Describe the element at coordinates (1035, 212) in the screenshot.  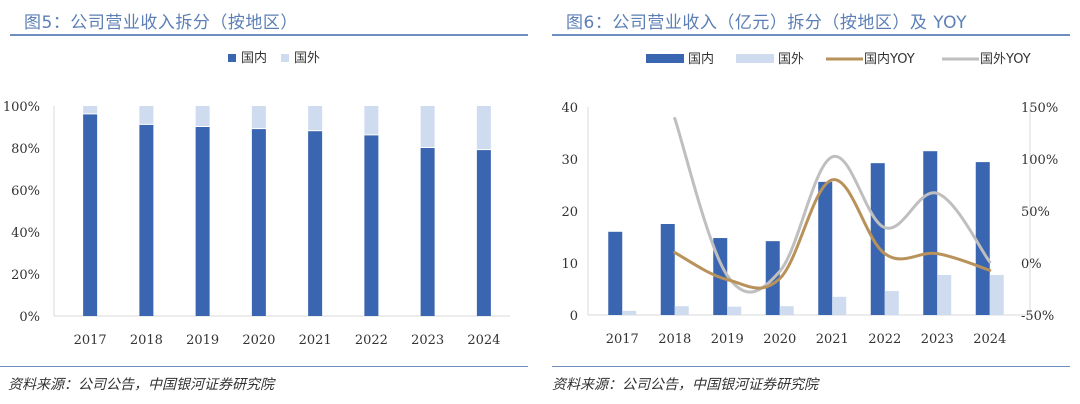
I see `y-tick-label-right: 50%` at that location.